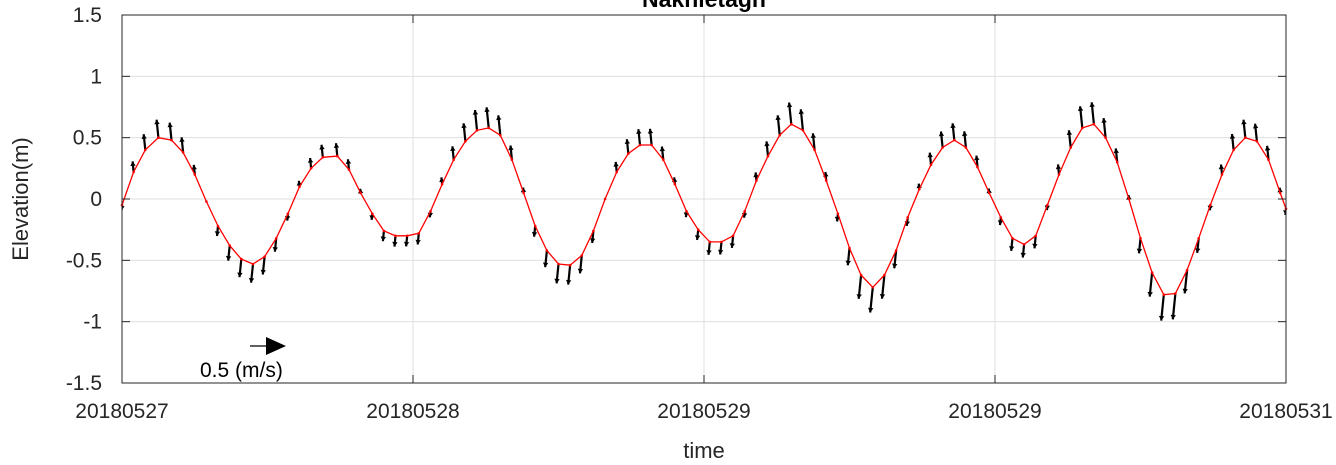  I want to click on y-tick-label: 0, so click(96, 199).